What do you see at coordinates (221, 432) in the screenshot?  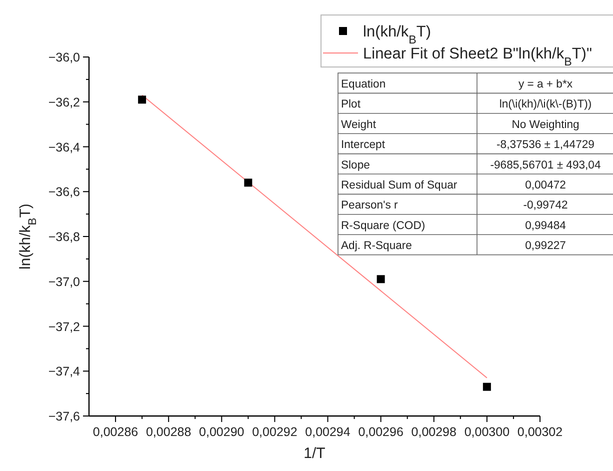 I see `x-tick-label: 0,00290` at bounding box center [221, 432].